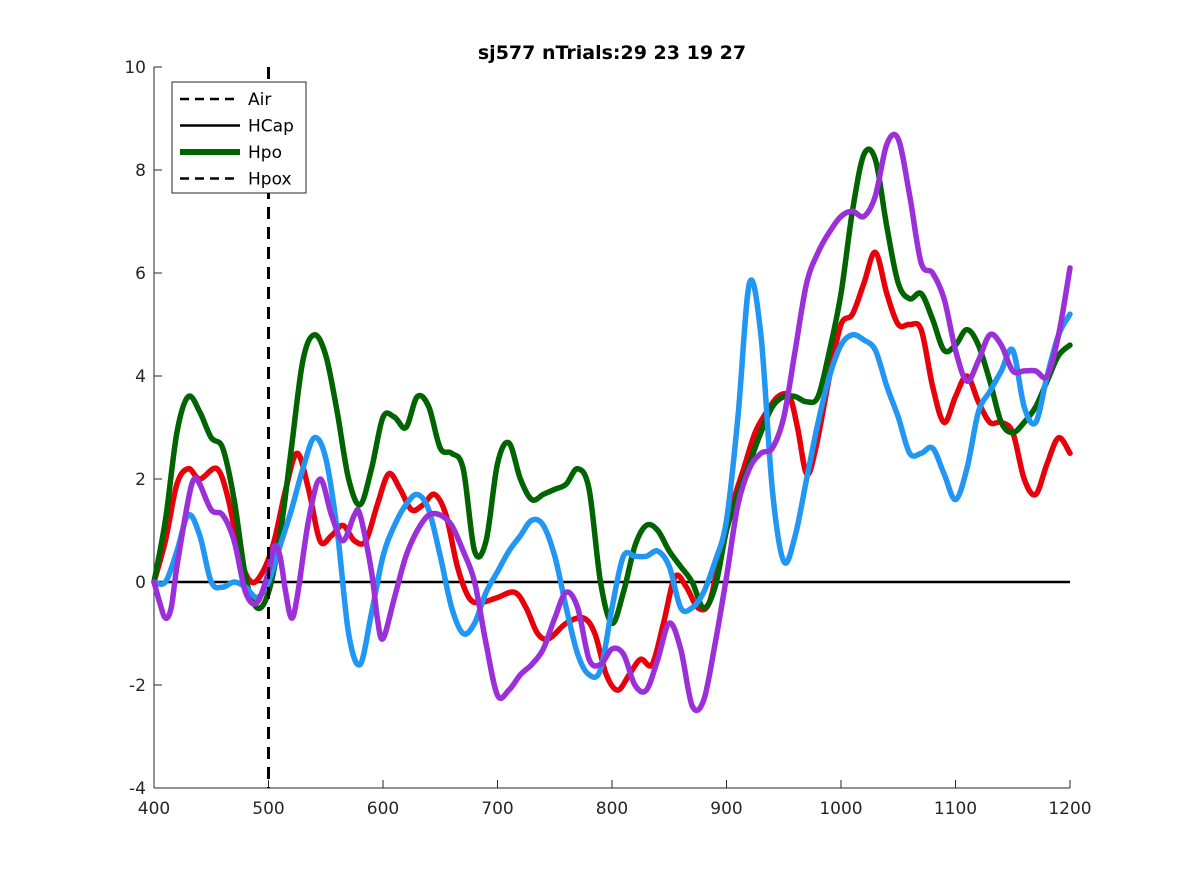  I want to click on legend-label-hcap: HCap, so click(271, 127).